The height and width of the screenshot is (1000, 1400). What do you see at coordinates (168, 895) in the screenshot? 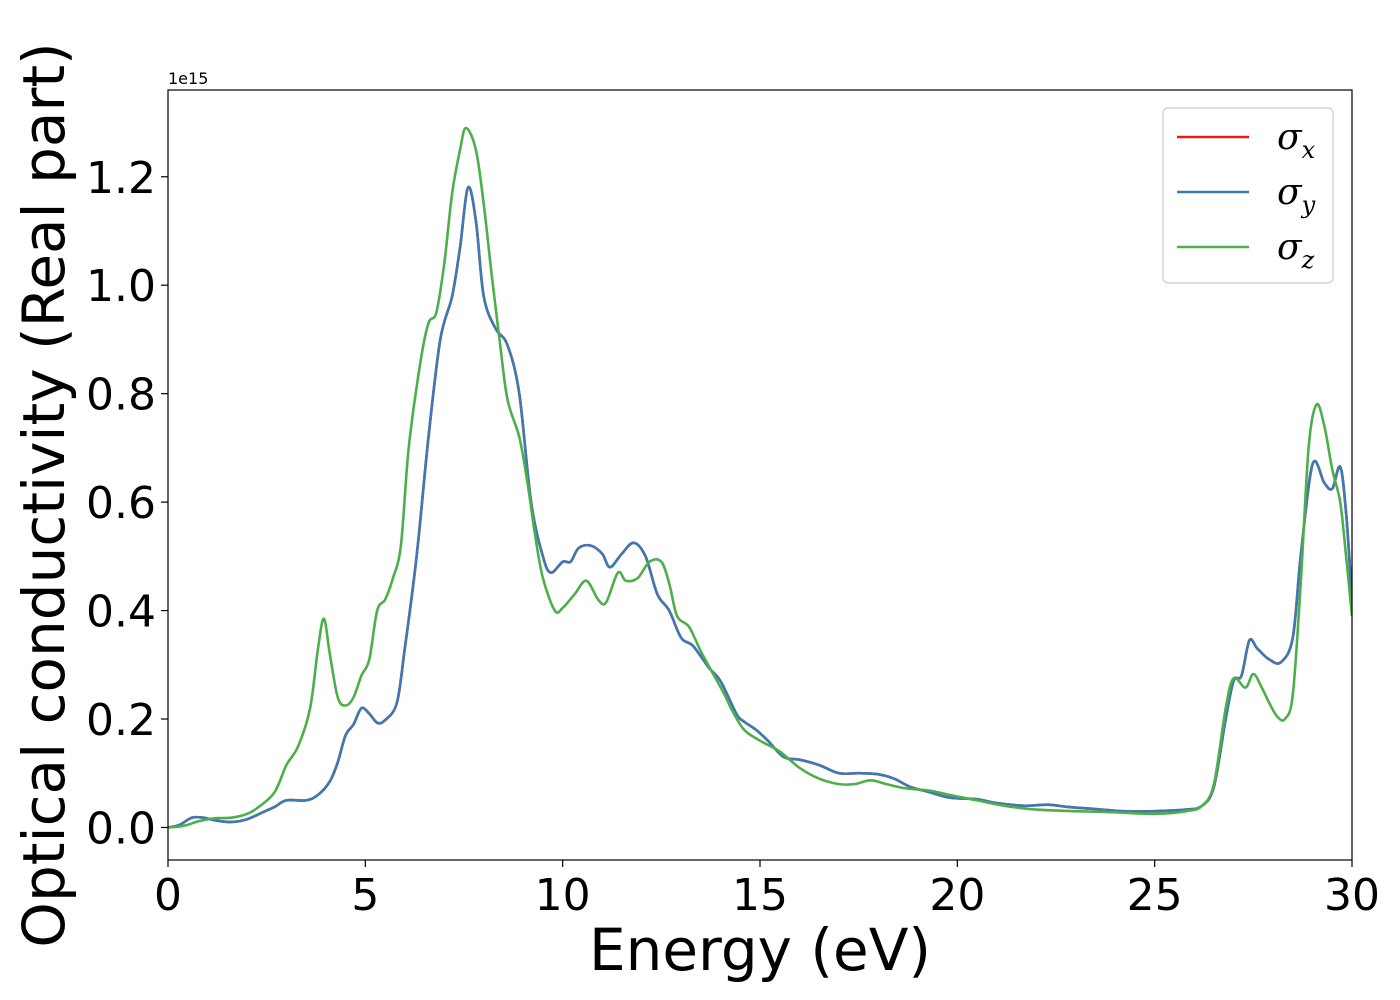
I see `x-tick-label: 0` at bounding box center [168, 895].